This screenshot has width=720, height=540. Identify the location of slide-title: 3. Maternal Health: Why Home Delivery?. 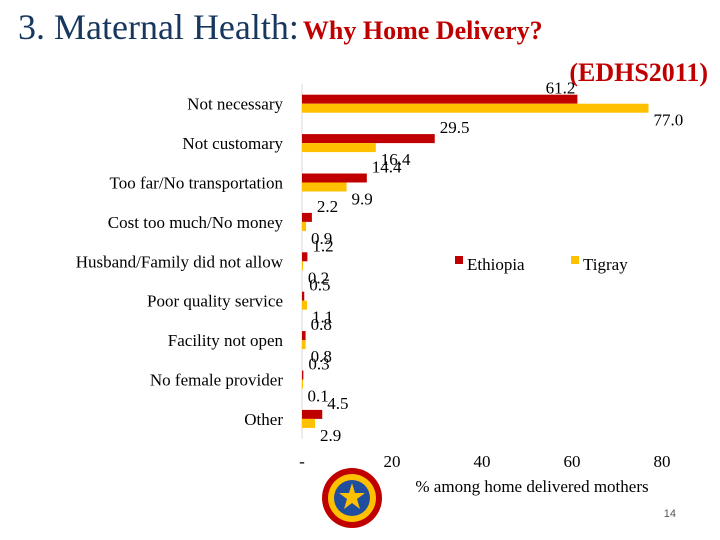
(280, 27).